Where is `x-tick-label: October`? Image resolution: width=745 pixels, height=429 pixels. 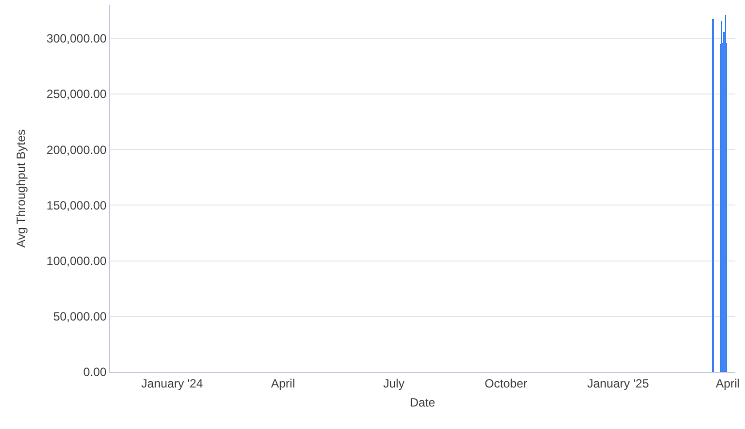
x-tick-label: October is located at coordinates (506, 383).